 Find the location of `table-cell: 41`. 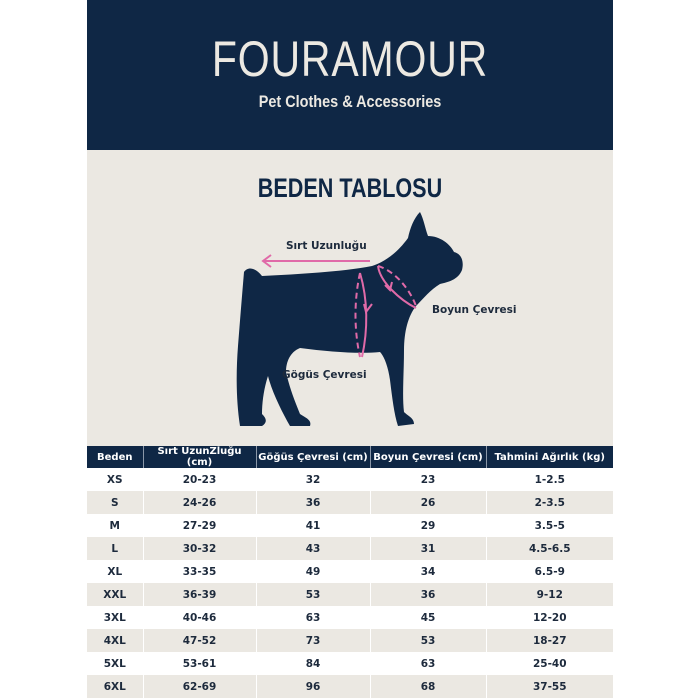

table-cell: 41 is located at coordinates (312, 525).